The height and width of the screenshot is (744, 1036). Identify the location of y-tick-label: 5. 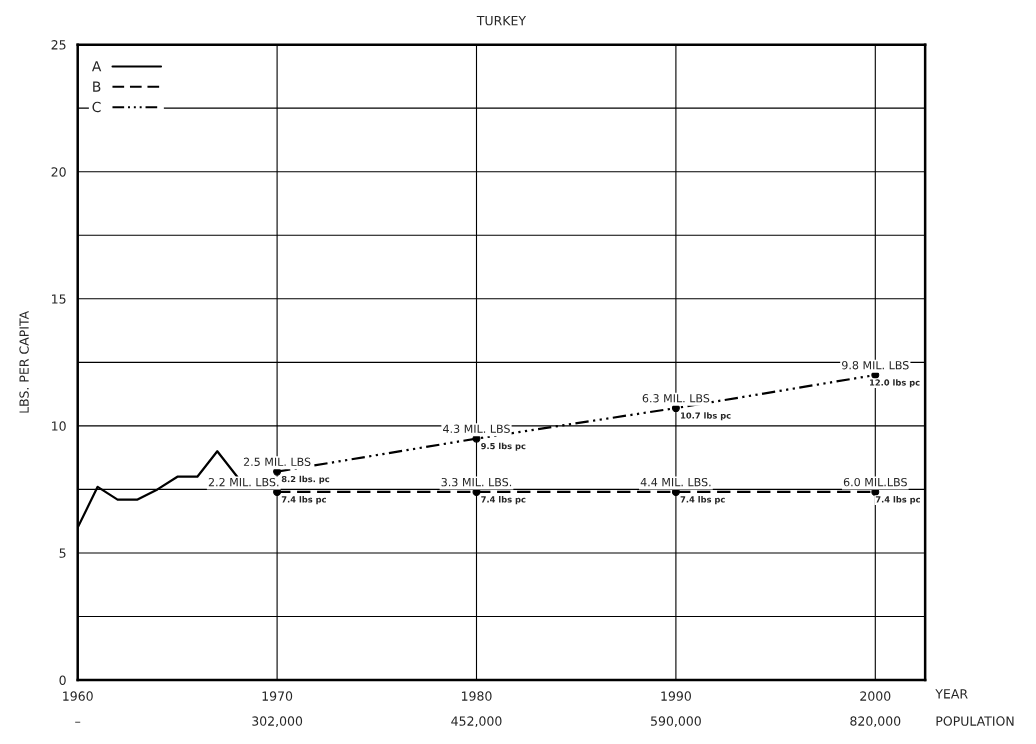
(62, 553).